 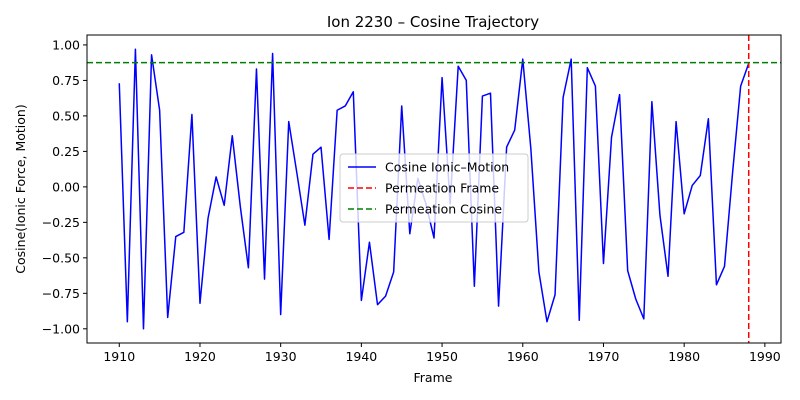 I want to click on x-tick-label: 1950, so click(x=442, y=356).